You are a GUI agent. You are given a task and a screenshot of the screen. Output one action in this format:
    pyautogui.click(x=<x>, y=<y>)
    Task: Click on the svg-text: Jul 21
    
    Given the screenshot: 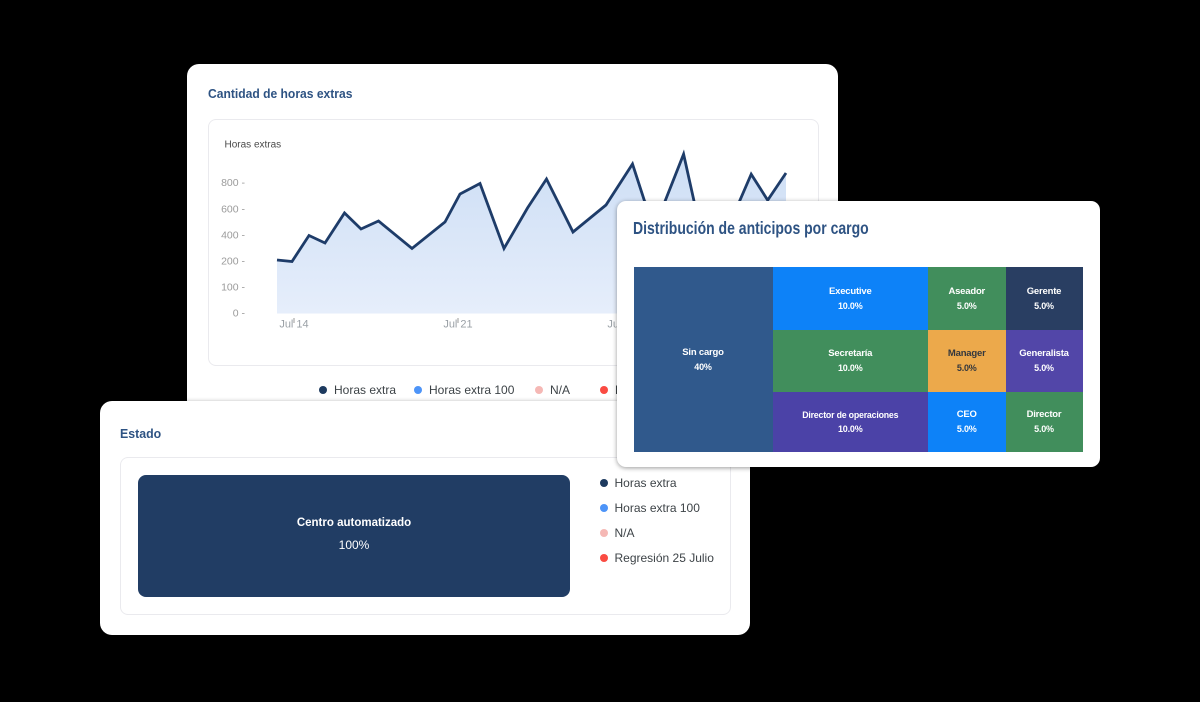 What is the action you would take?
    pyautogui.click(x=457, y=325)
    